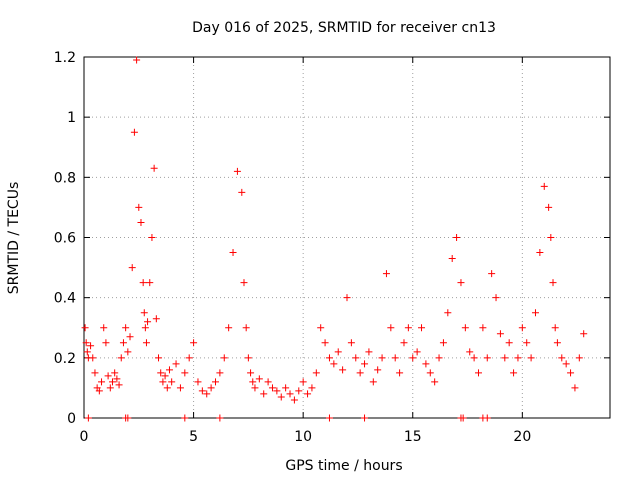 The image size is (640, 484). What do you see at coordinates (65, 359) in the screenshot?
I see `y-tick-label: 0.2` at bounding box center [65, 359].